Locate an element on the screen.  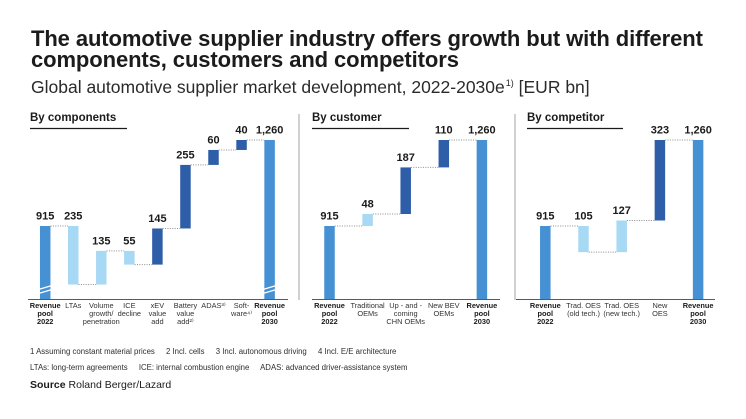
category-label: Trad. OES (old tech.) is located at coordinates (583, 309).